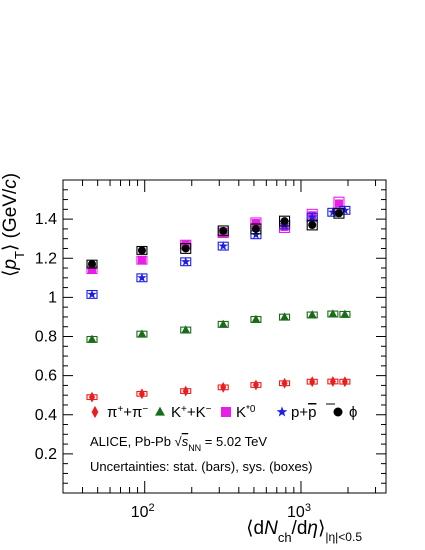 The image size is (425, 550). I want to click on x-tick-label: 10³, so click(299, 511).